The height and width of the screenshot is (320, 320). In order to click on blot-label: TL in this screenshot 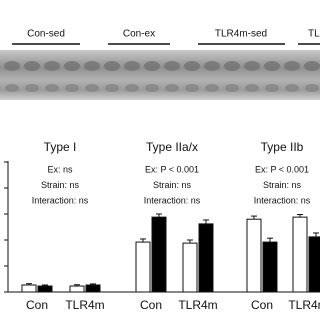, I will do `click(314, 34)`.